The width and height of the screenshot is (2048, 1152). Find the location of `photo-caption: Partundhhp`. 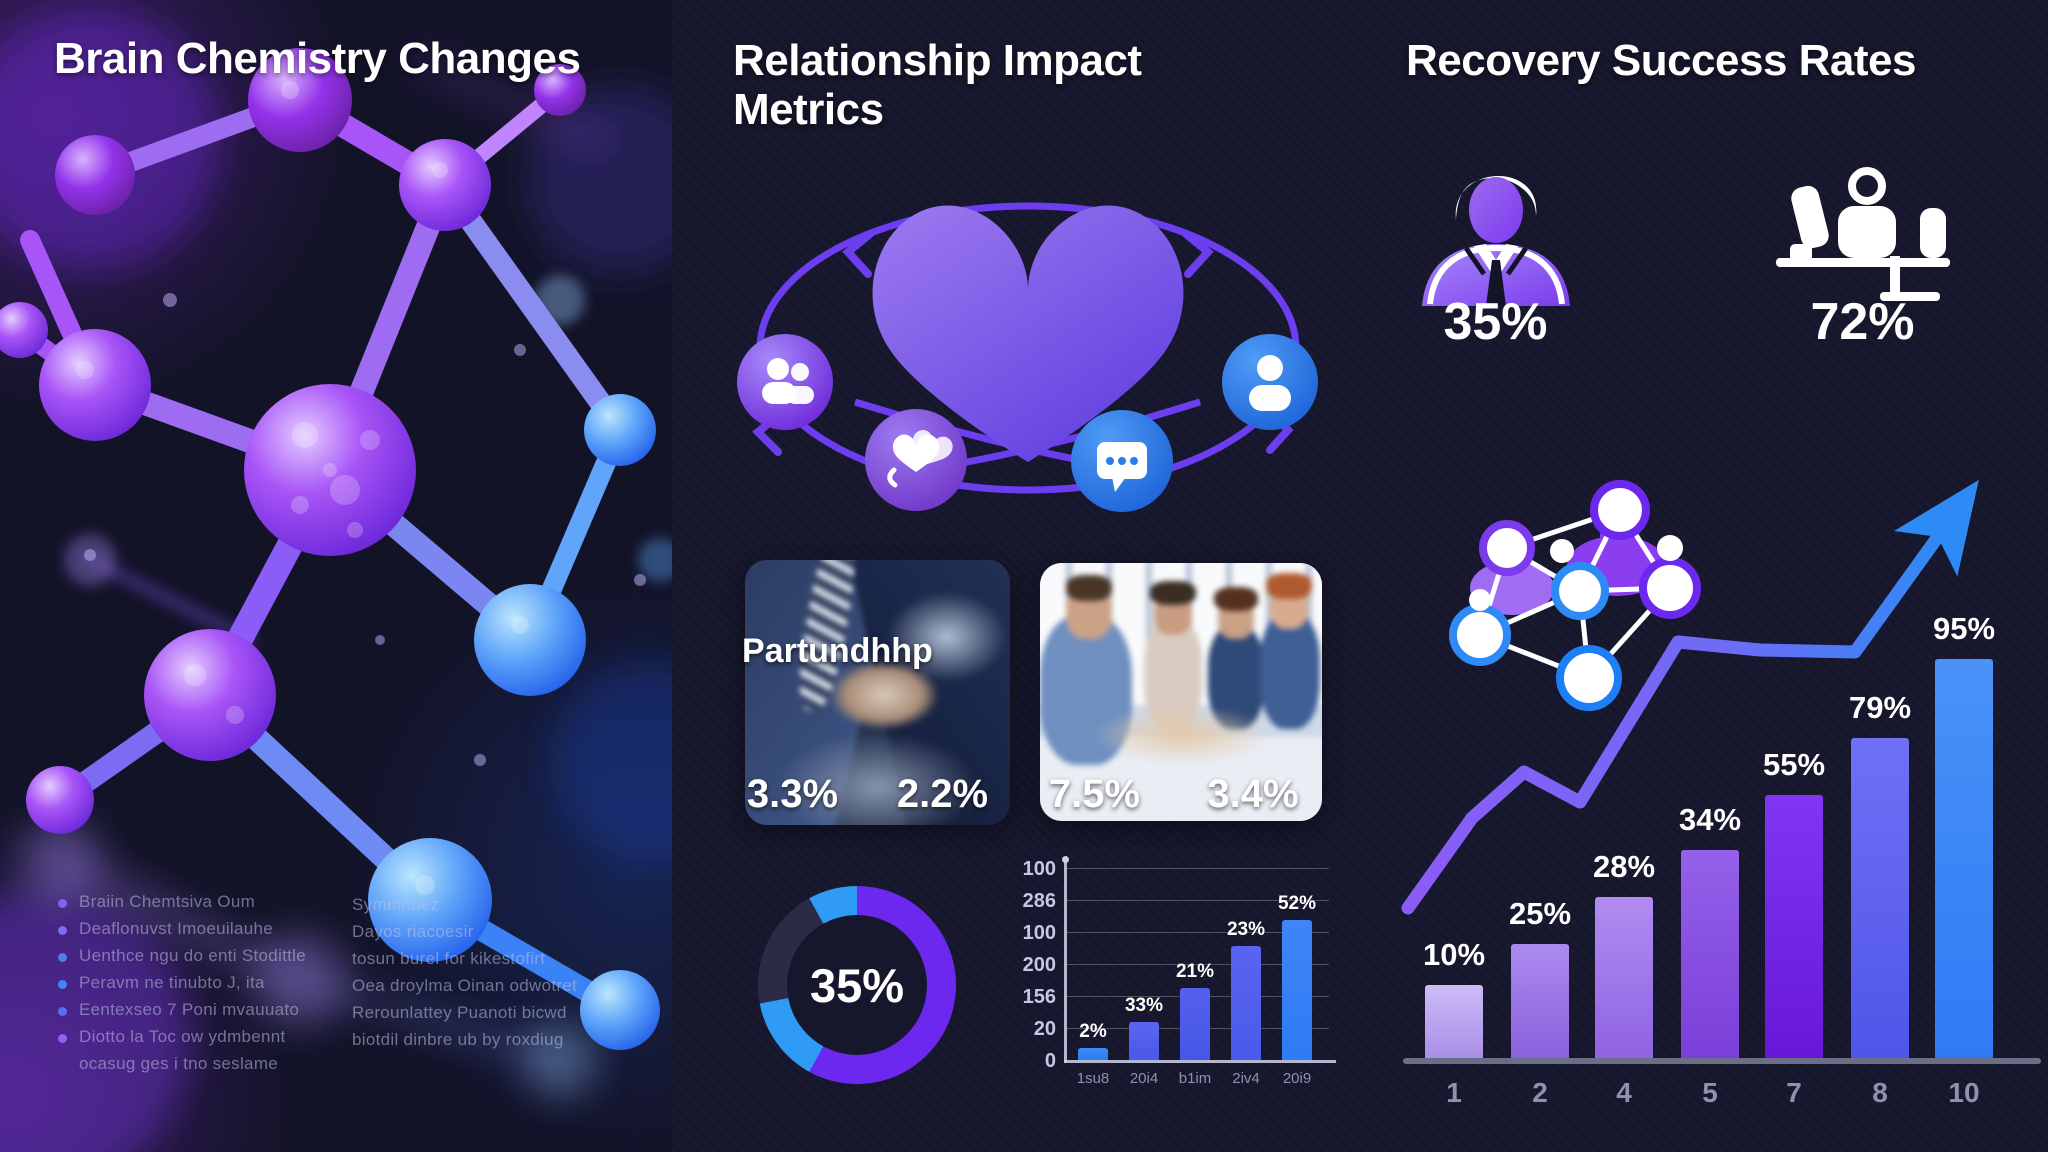

photo-caption: Partundhhp is located at coordinates (837, 651).